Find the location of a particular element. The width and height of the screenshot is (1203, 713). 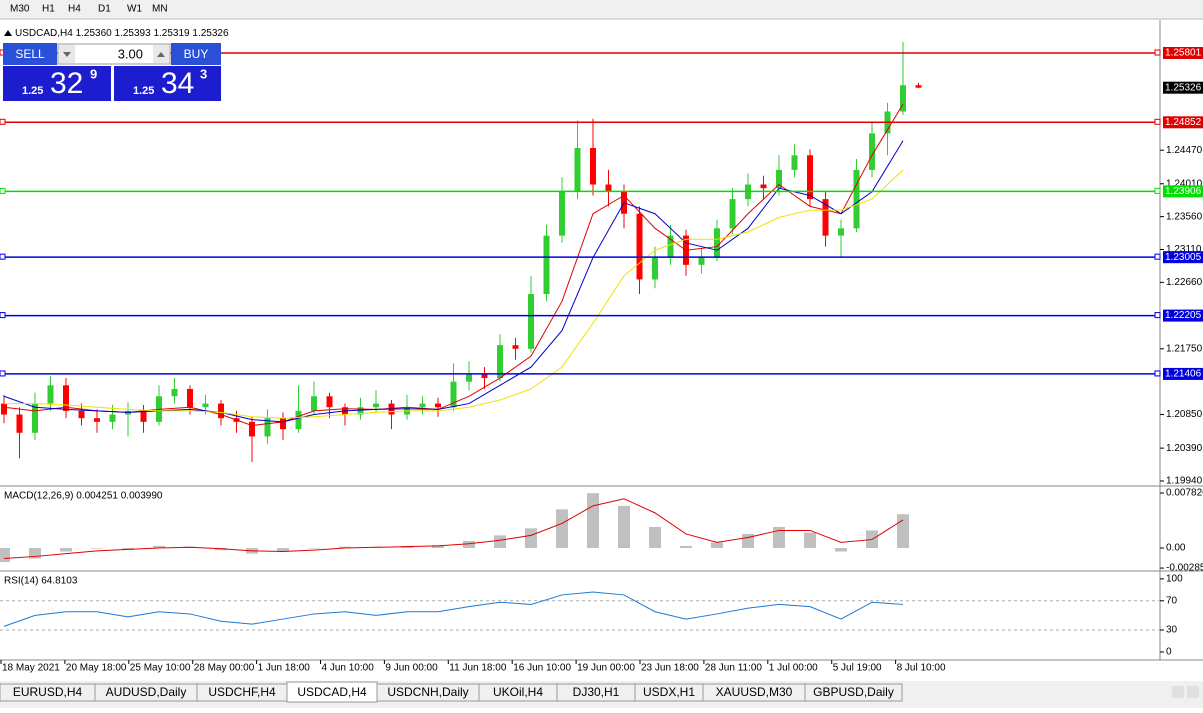

y-tick-label: 1.23560 is located at coordinates (1184, 216).